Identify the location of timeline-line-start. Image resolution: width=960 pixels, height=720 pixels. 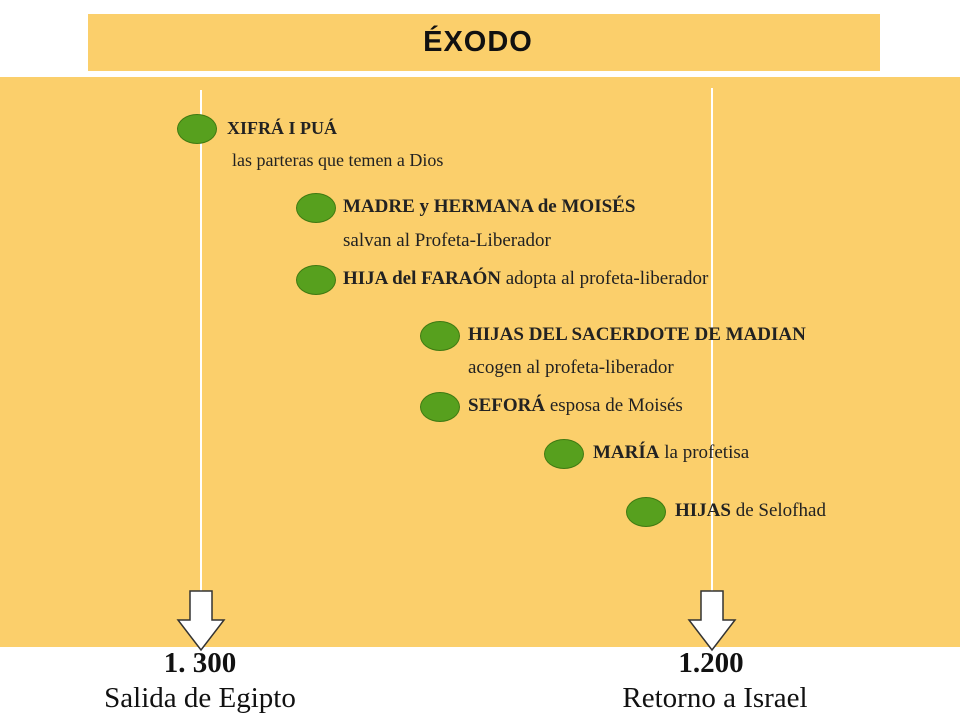
(201, 342).